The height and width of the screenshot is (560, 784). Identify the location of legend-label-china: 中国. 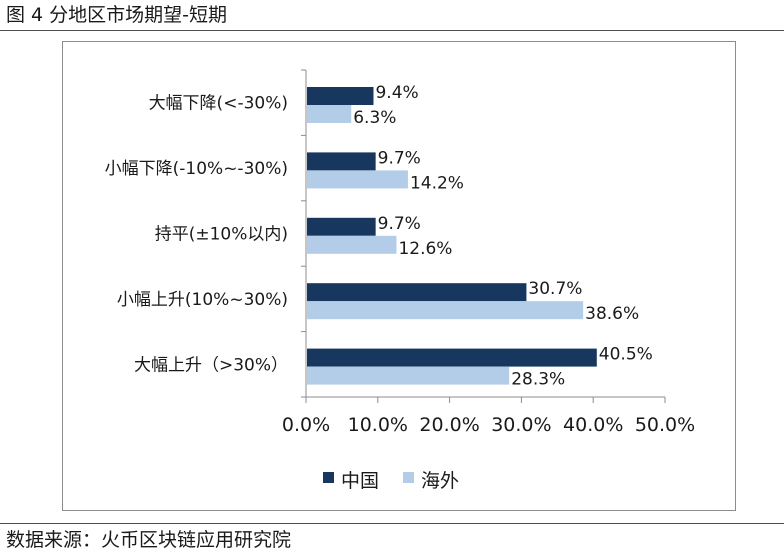
(360, 481).